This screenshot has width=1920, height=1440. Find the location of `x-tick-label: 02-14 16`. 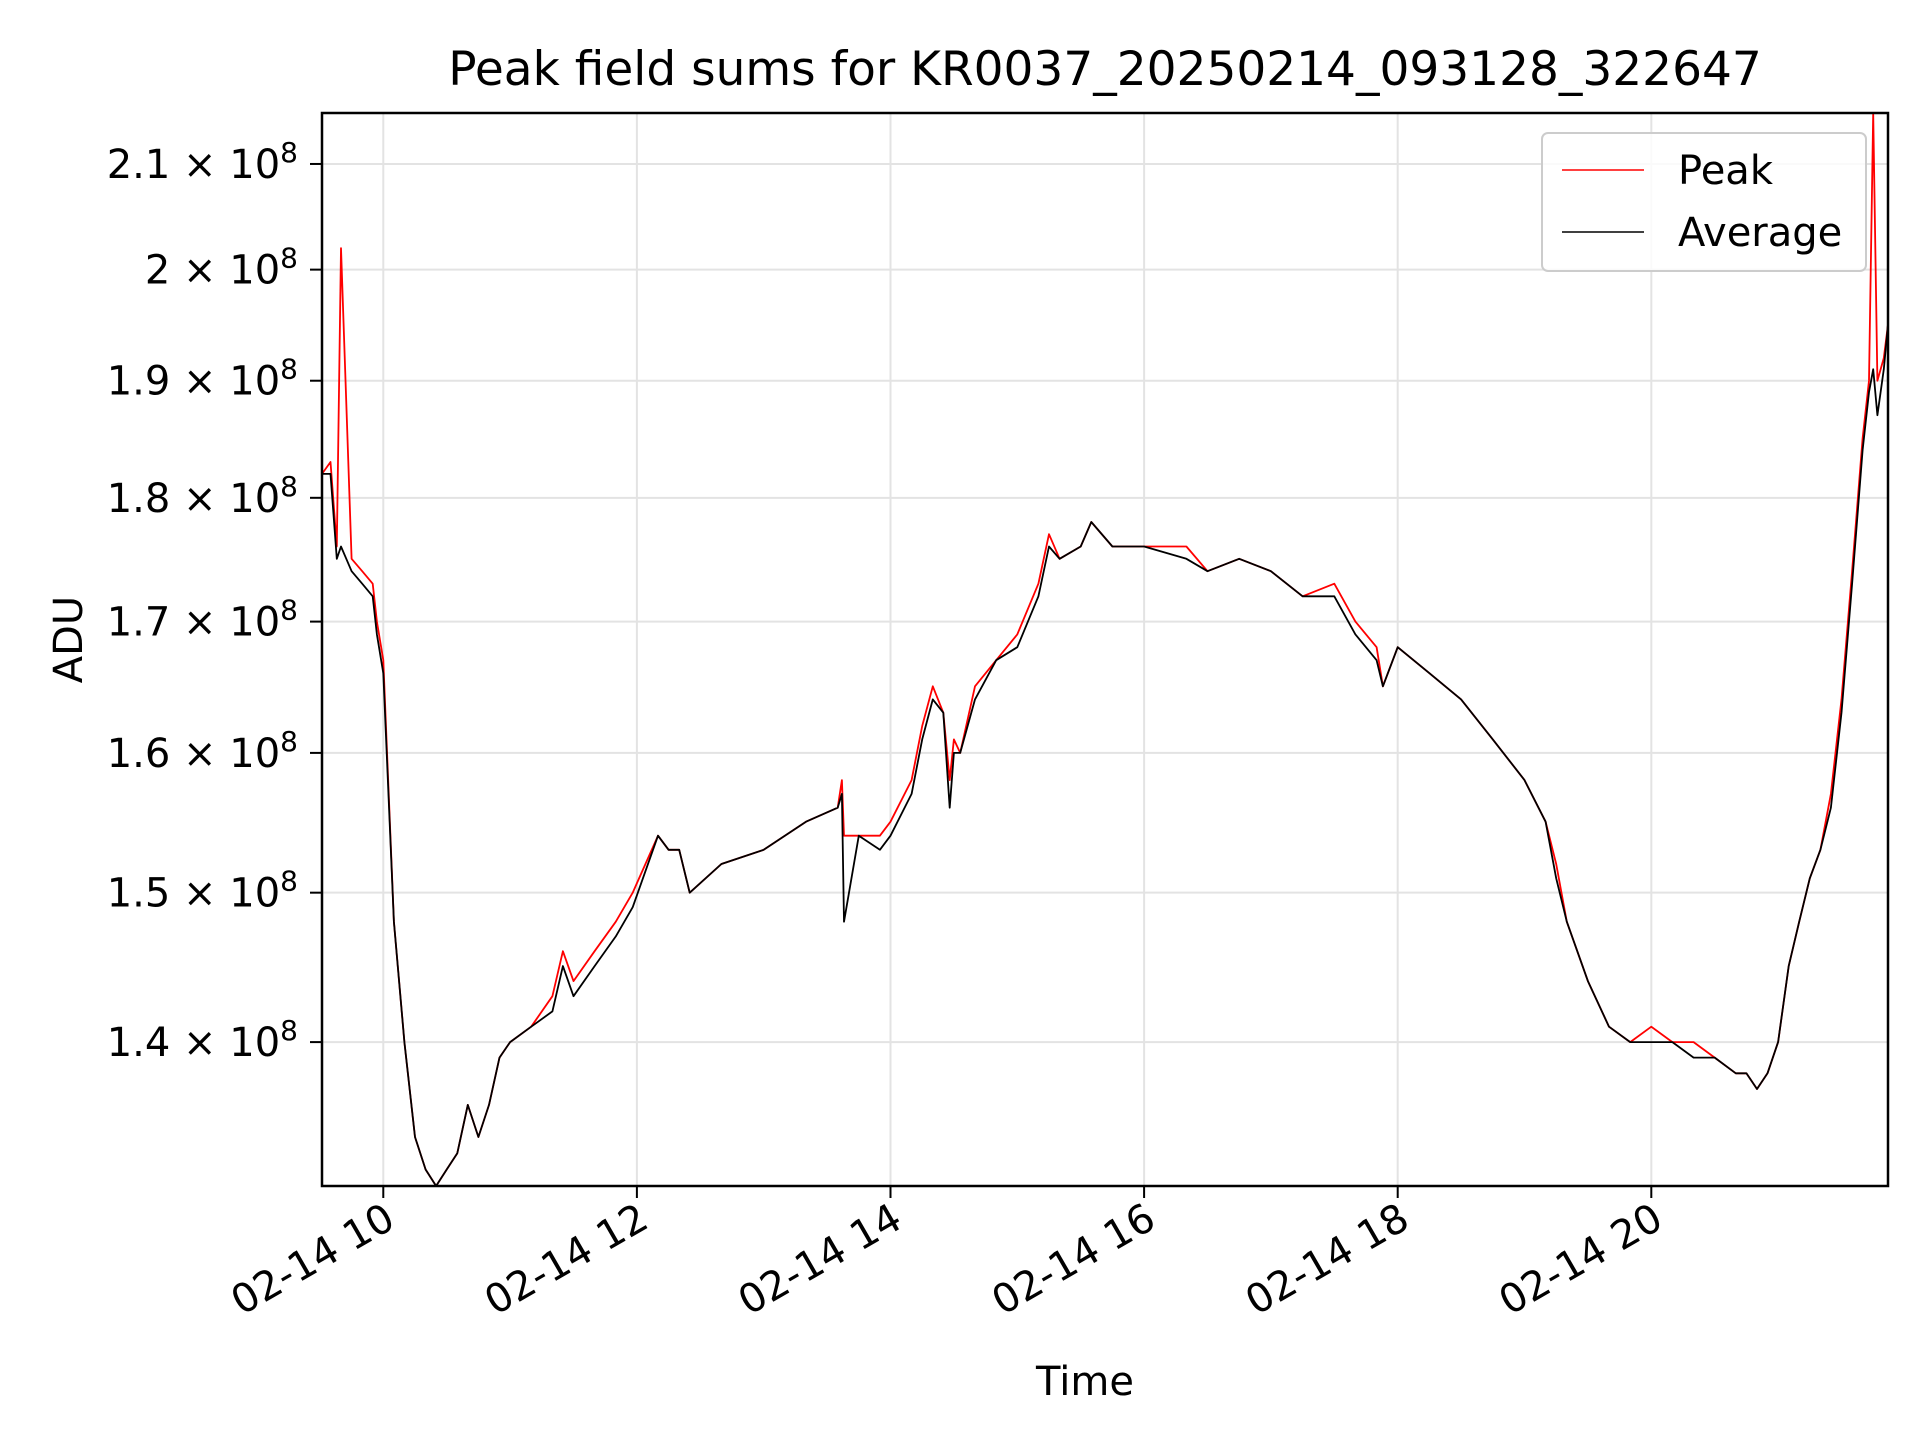

x-tick-label: 02-14 16 is located at coordinates (1073, 1260).